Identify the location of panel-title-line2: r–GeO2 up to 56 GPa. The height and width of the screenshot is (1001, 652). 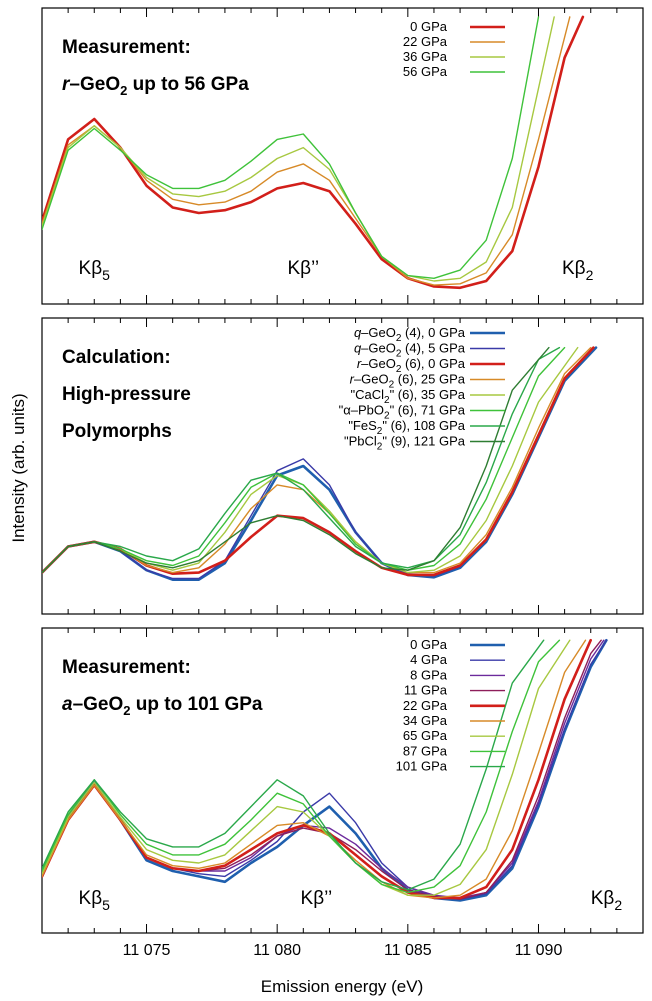
(155, 86).